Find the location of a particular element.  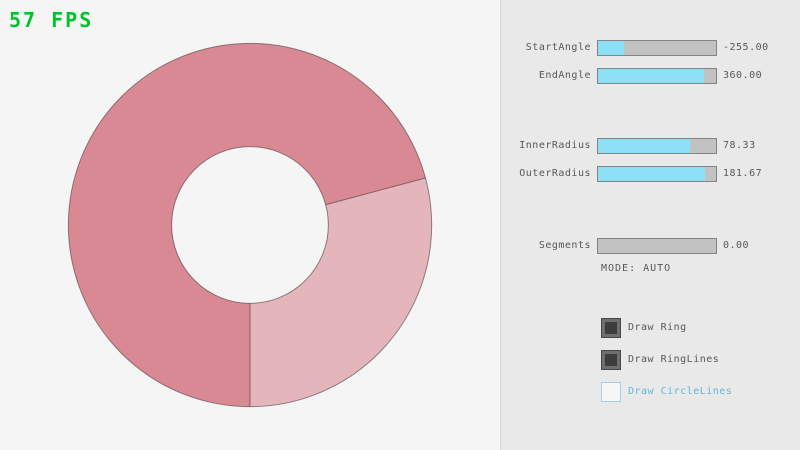

slider-row-segments: Segments 0.00 is located at coordinates (650, 246).